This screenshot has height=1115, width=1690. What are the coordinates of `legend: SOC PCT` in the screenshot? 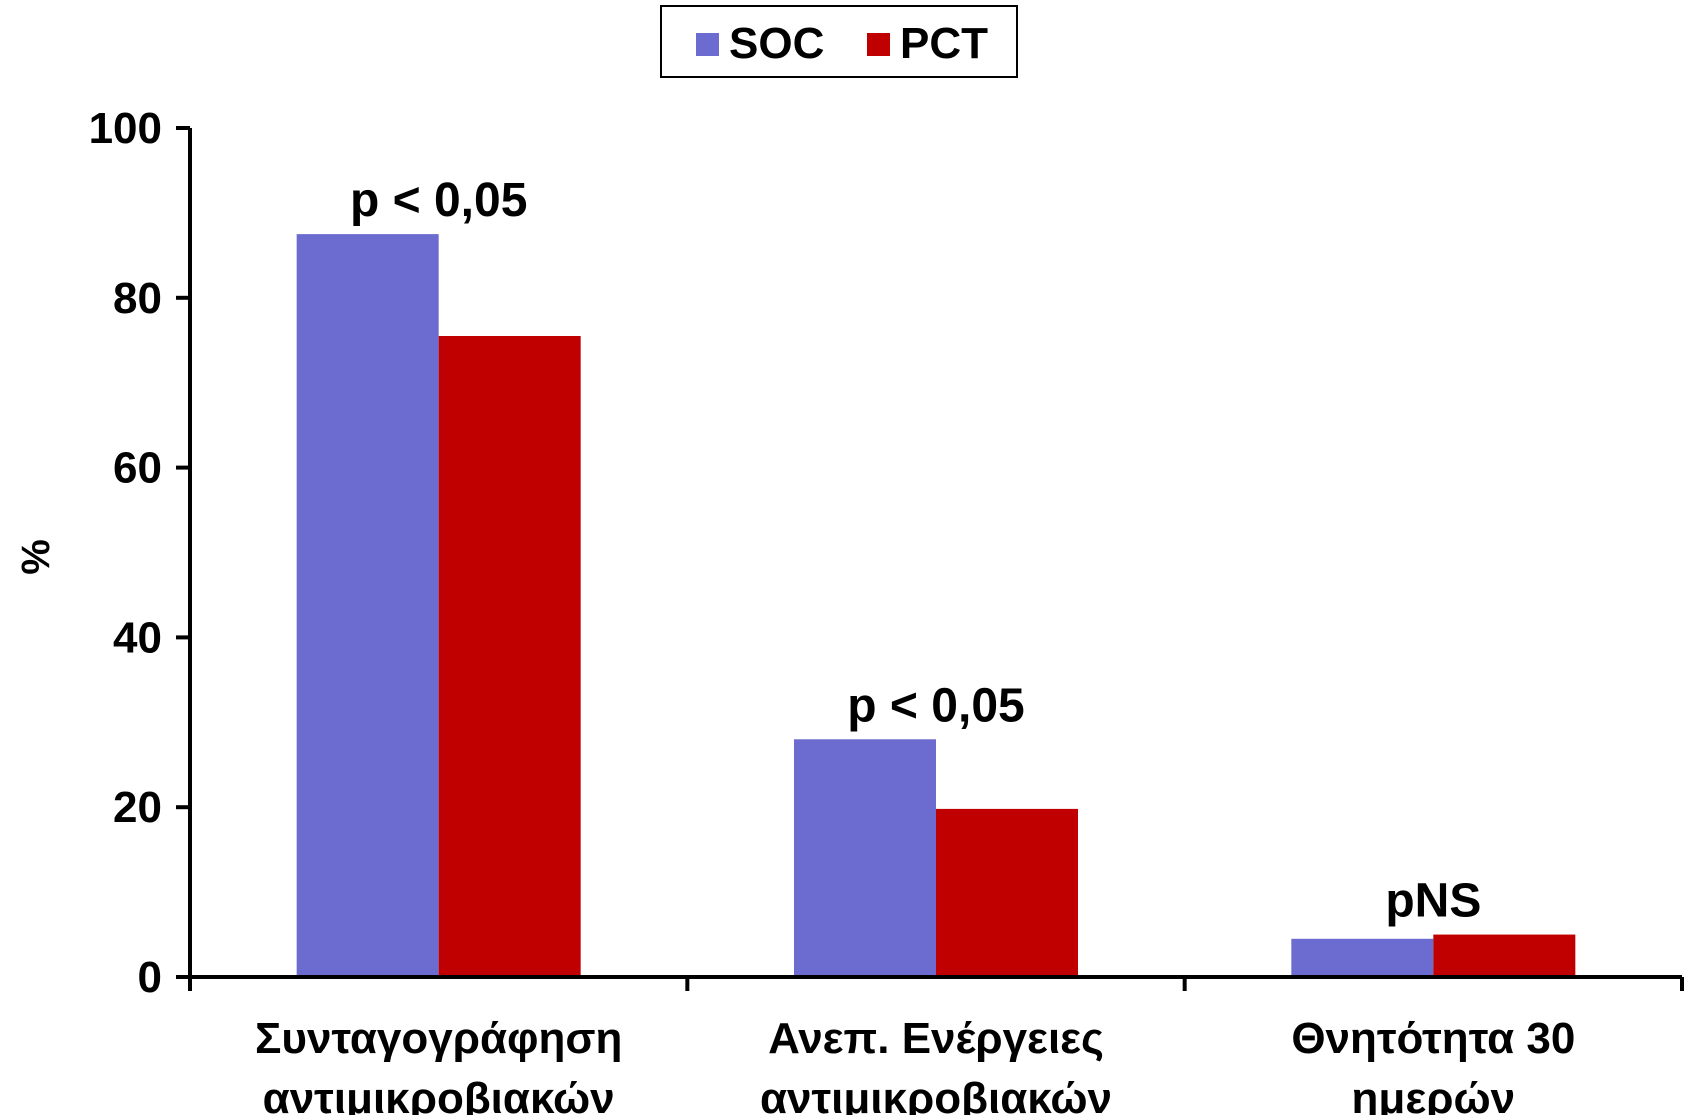 It's located at (839, 41).